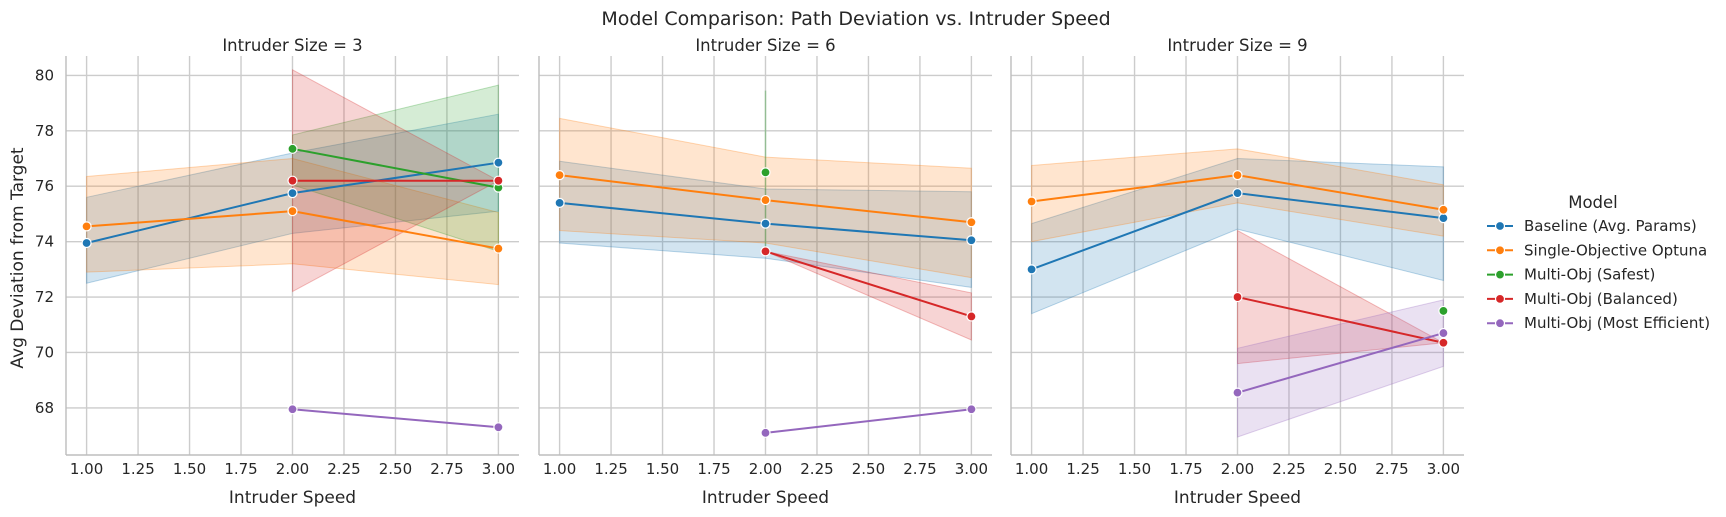  I want to click on y-tick-label: 68, so click(44, 408).